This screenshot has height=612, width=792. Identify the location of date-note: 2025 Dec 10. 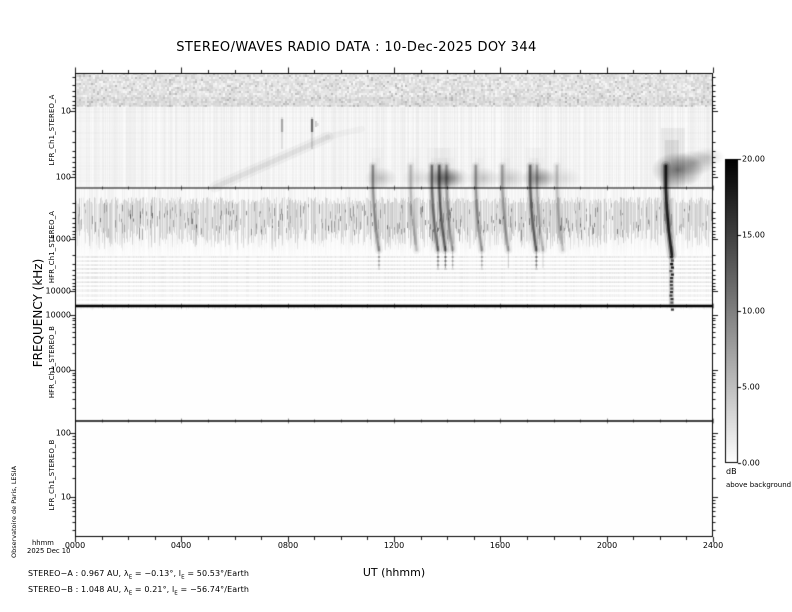
(49, 551).